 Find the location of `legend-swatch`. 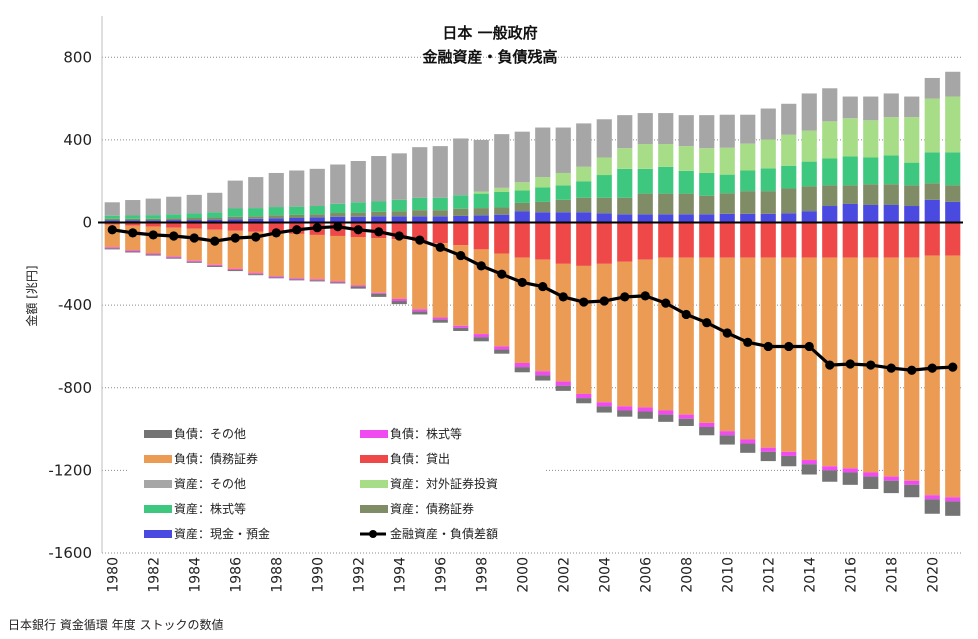

legend-swatch is located at coordinates (158, 459).